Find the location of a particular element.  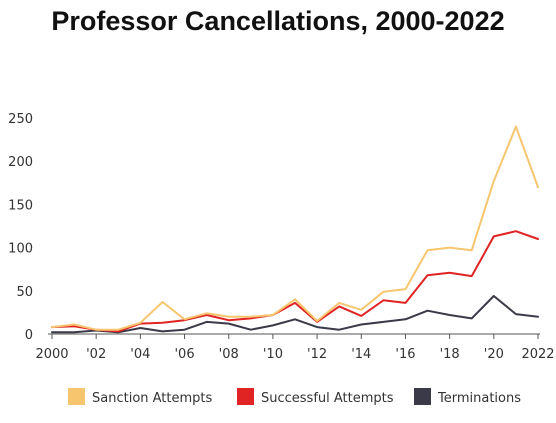

y-tick-label: 100 is located at coordinates (20, 249).